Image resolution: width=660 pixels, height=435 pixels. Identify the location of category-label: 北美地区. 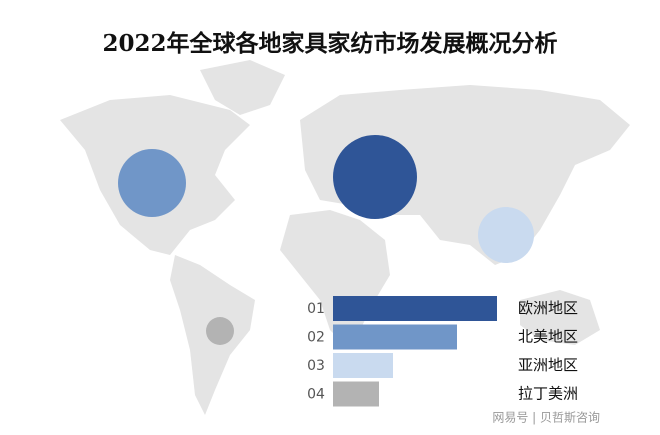
(548, 337).